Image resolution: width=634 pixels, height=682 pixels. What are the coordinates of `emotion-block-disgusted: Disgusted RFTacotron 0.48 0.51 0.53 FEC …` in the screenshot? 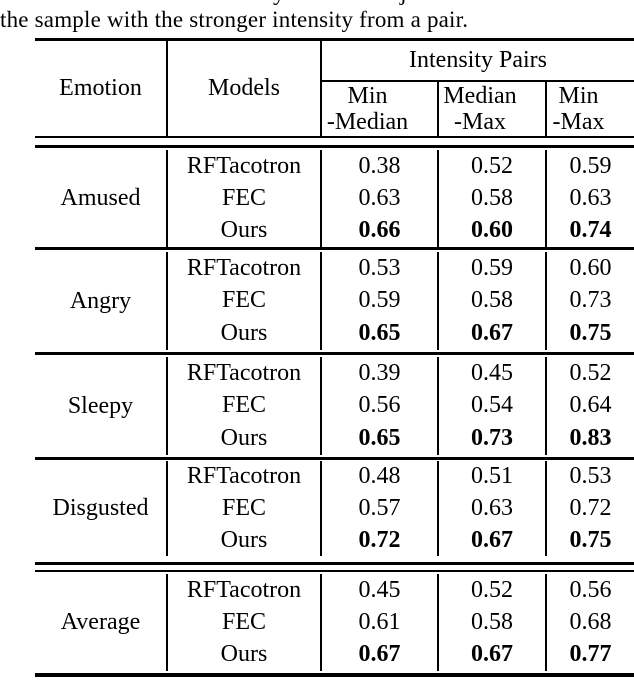 It's located at (334, 508).